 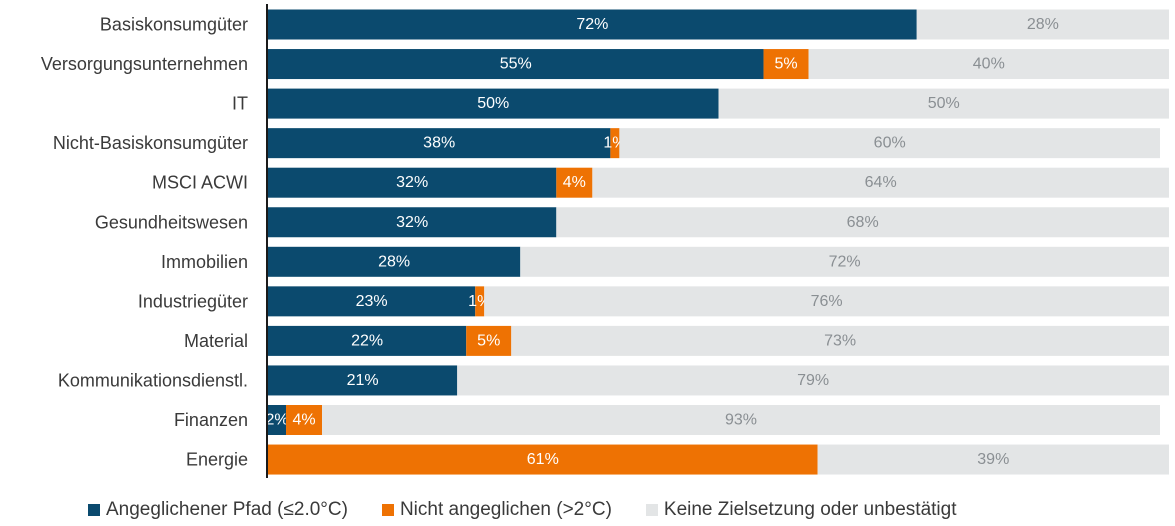 I want to click on data-label-kommunikationsdienstl-series-2: 79%, so click(x=813, y=380).